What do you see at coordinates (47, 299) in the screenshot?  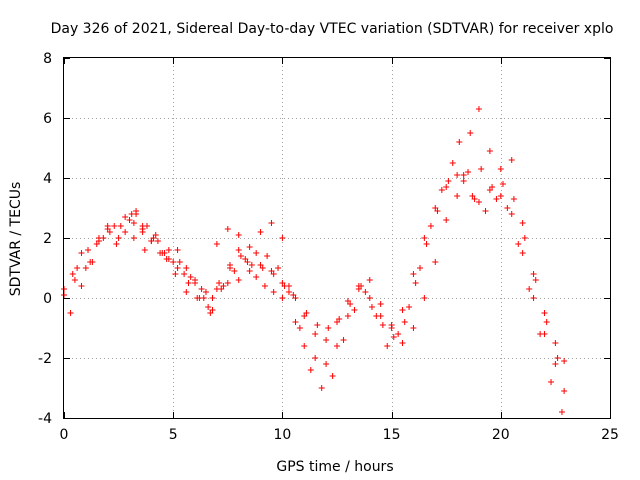 I see `y-tick-label: 0` at bounding box center [47, 299].